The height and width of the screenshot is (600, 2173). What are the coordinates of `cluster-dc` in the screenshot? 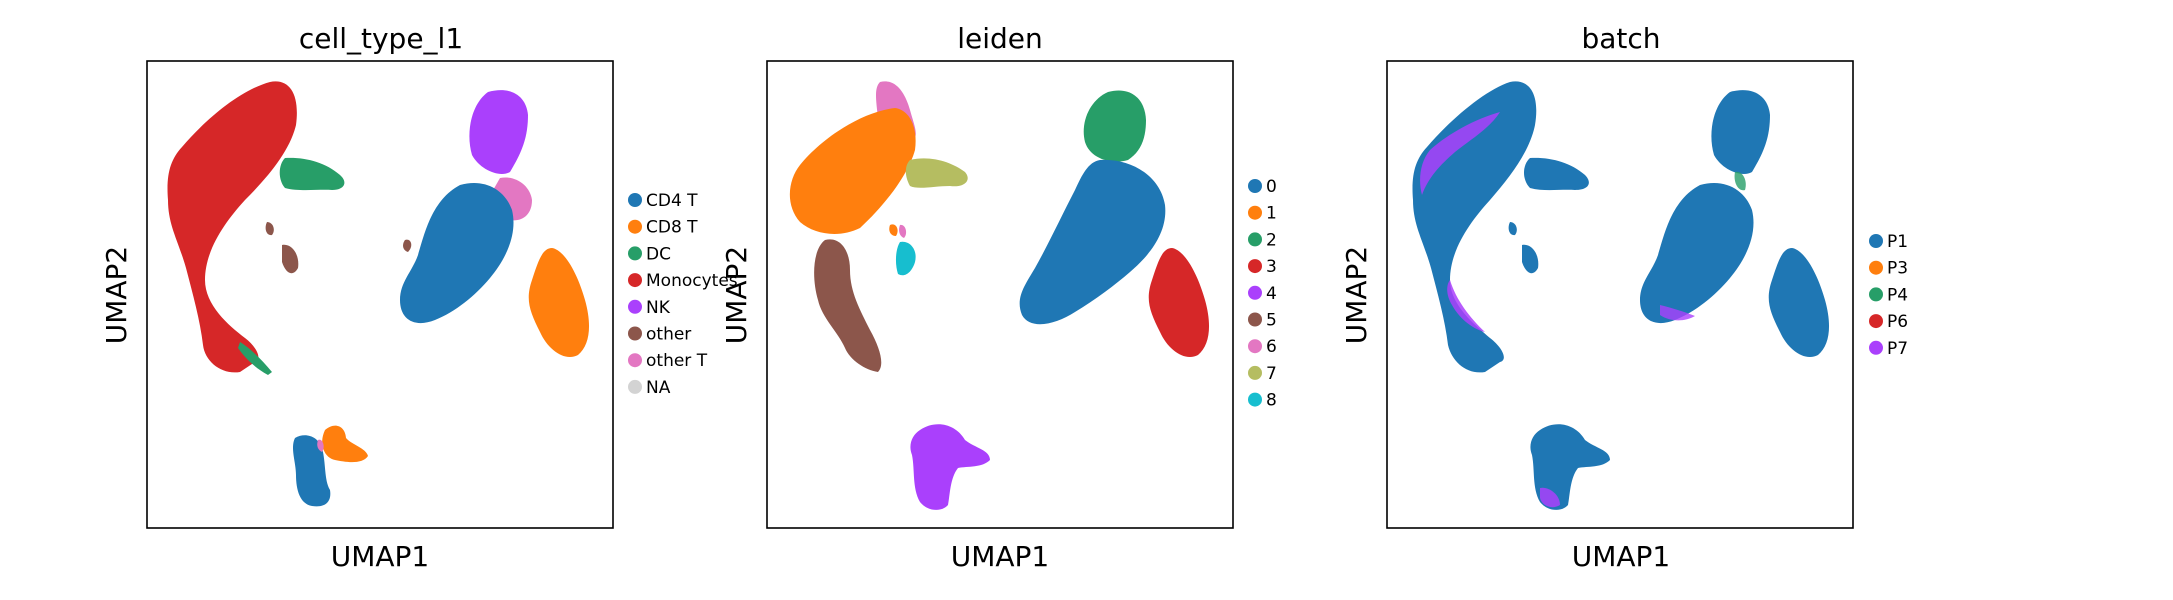 It's located at (312, 174).